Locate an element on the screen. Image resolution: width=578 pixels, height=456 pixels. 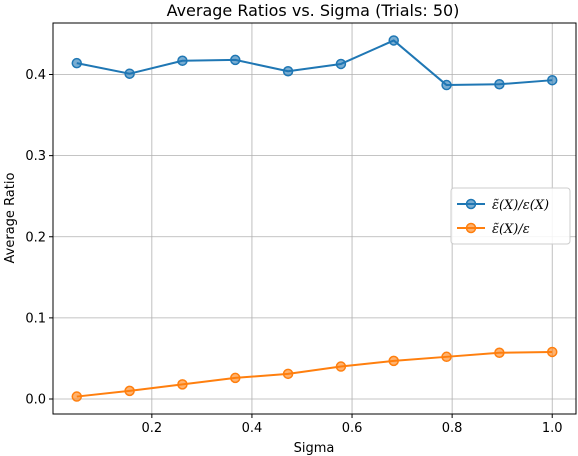
x-tick-label: 0.8 is located at coordinates (452, 428).